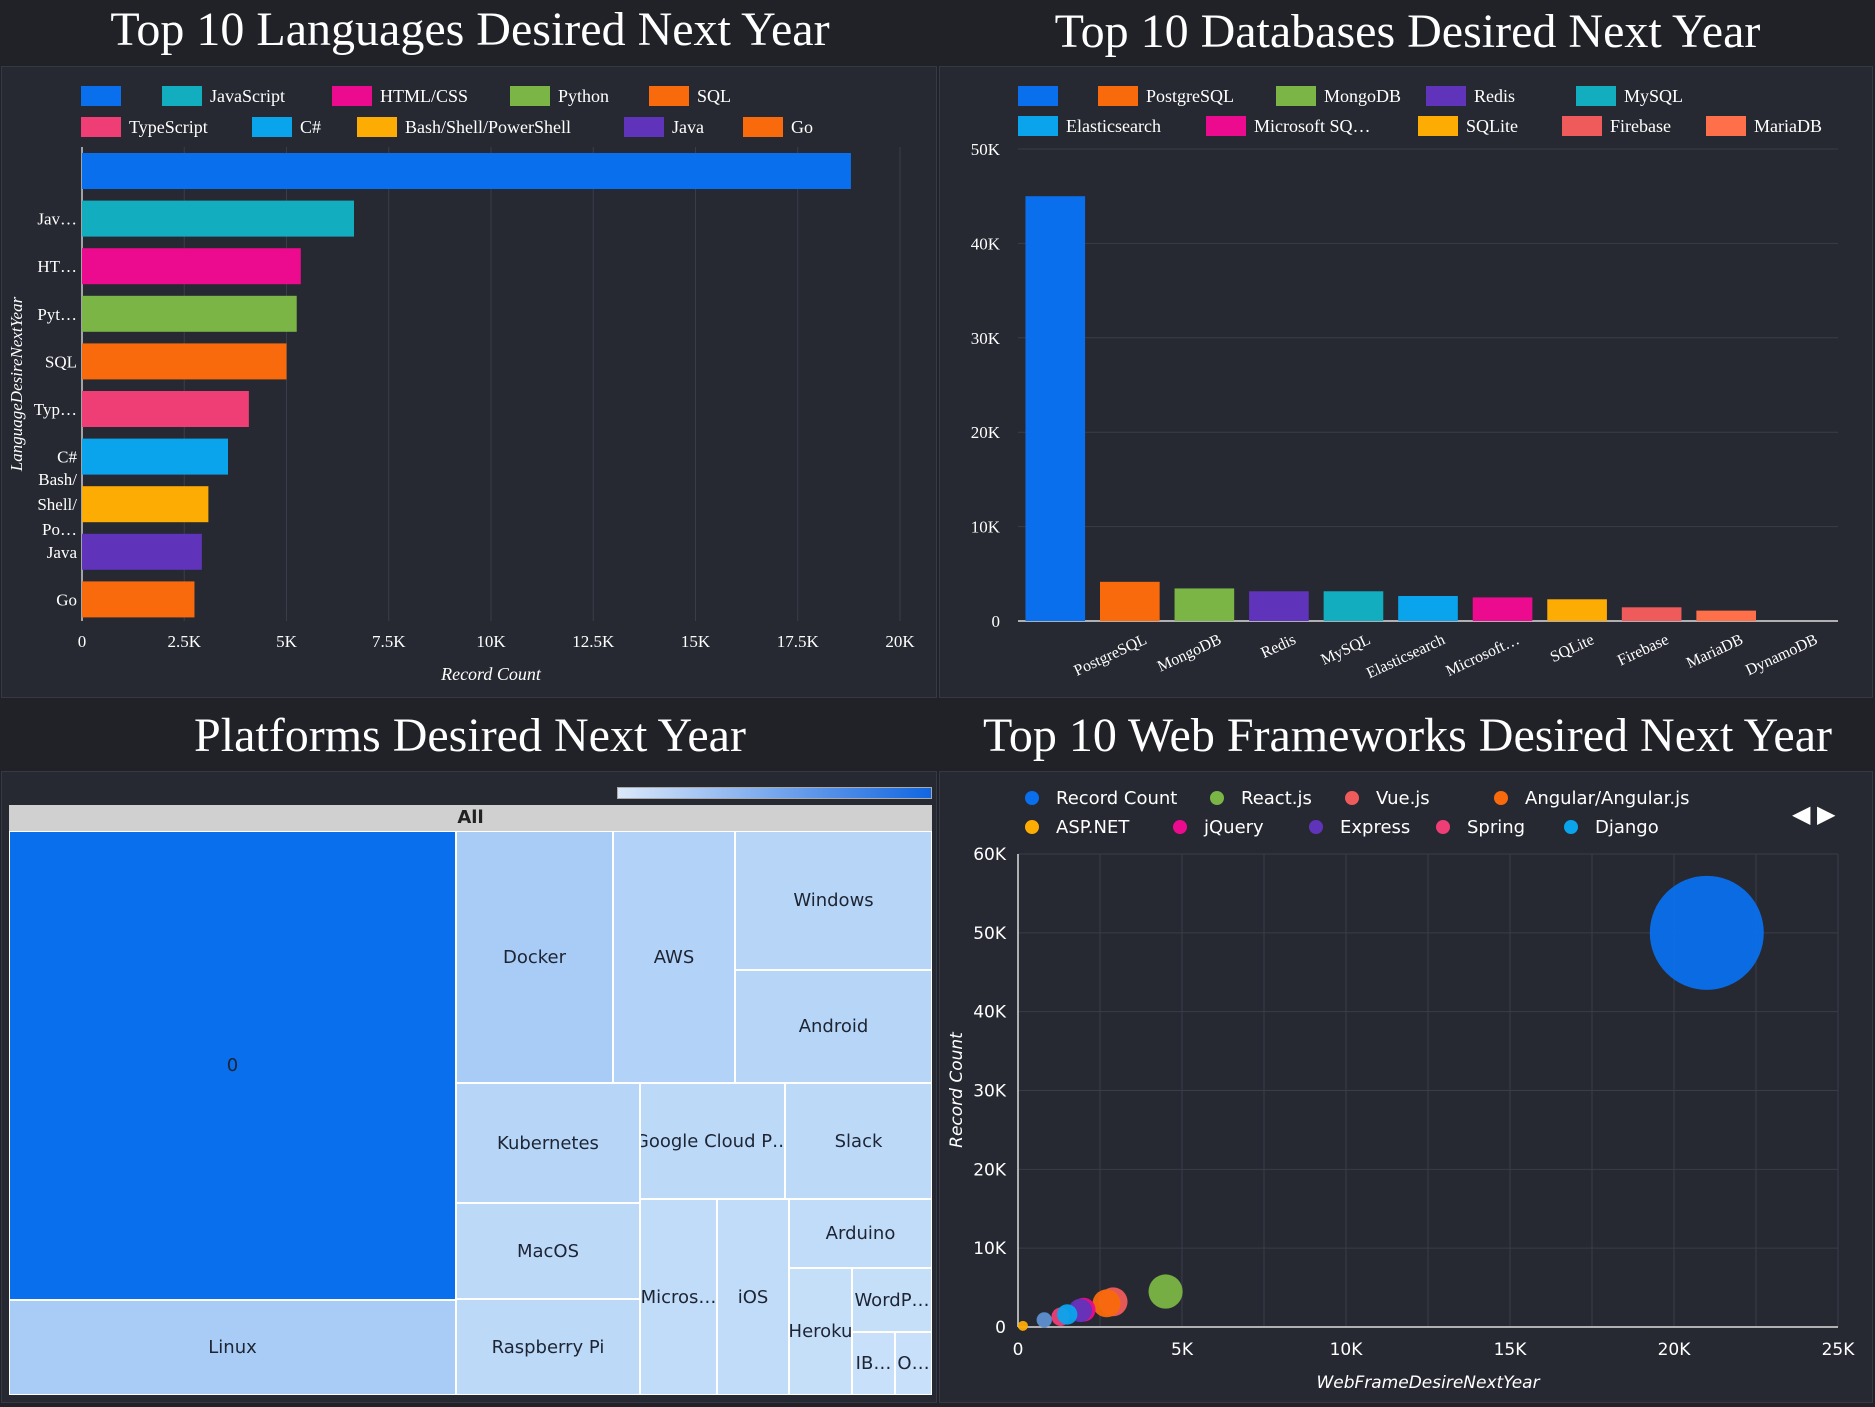 The image size is (1875, 1407). What do you see at coordinates (833, 900) in the screenshot?
I see `treemap-tile: Windows` at bounding box center [833, 900].